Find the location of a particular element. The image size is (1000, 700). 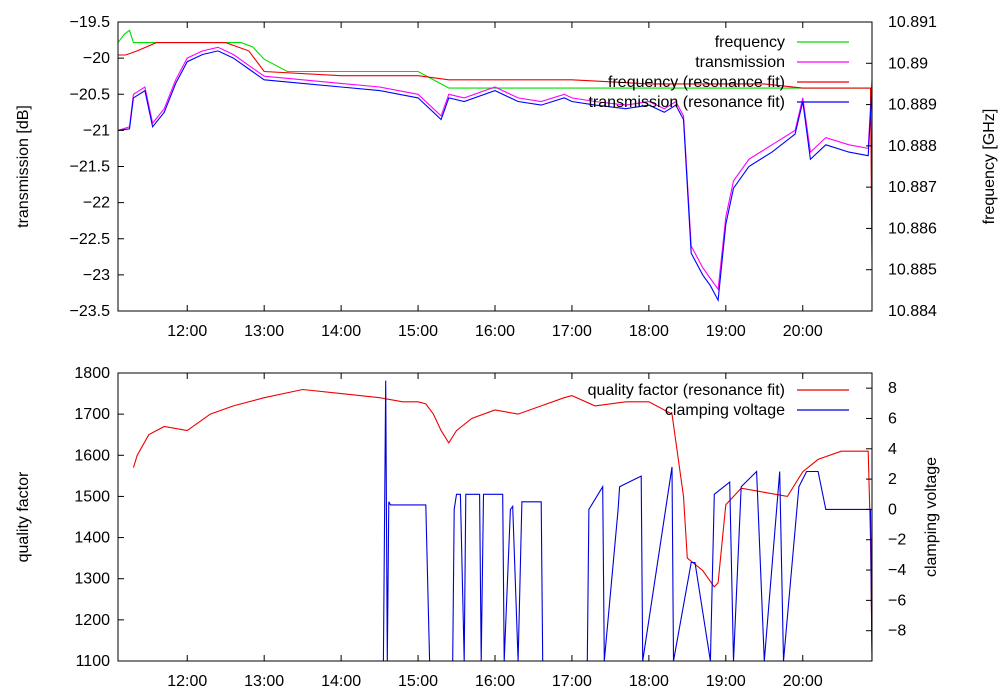

y-tick-label: −21.5 is located at coordinates (90, 167).